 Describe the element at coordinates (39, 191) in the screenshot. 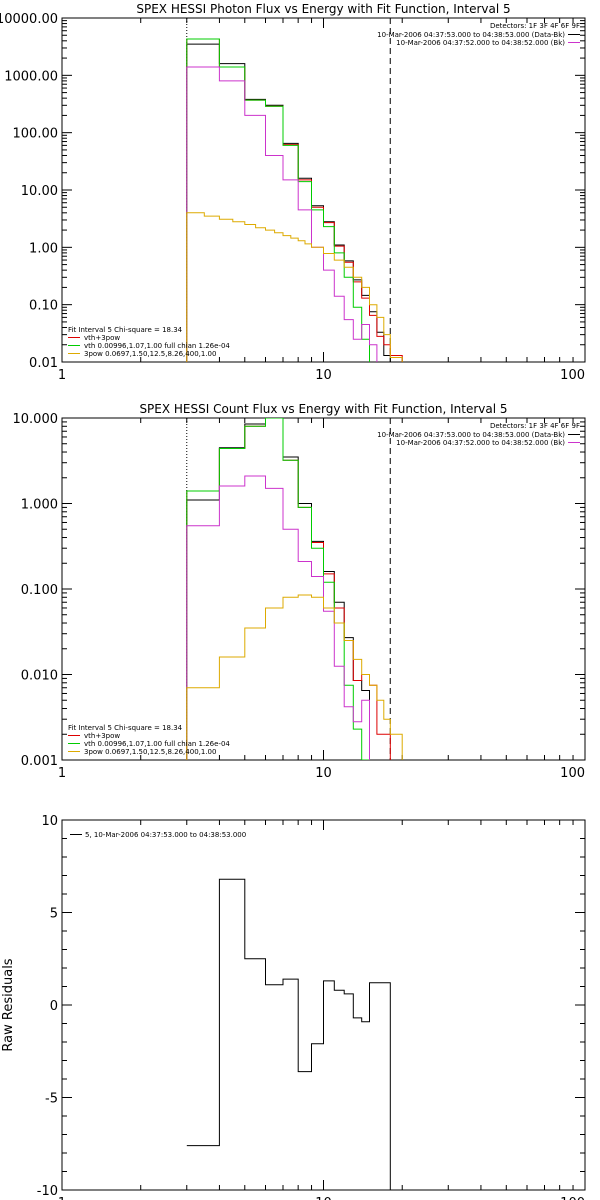

I see `y-tick-label: 10.00` at that location.